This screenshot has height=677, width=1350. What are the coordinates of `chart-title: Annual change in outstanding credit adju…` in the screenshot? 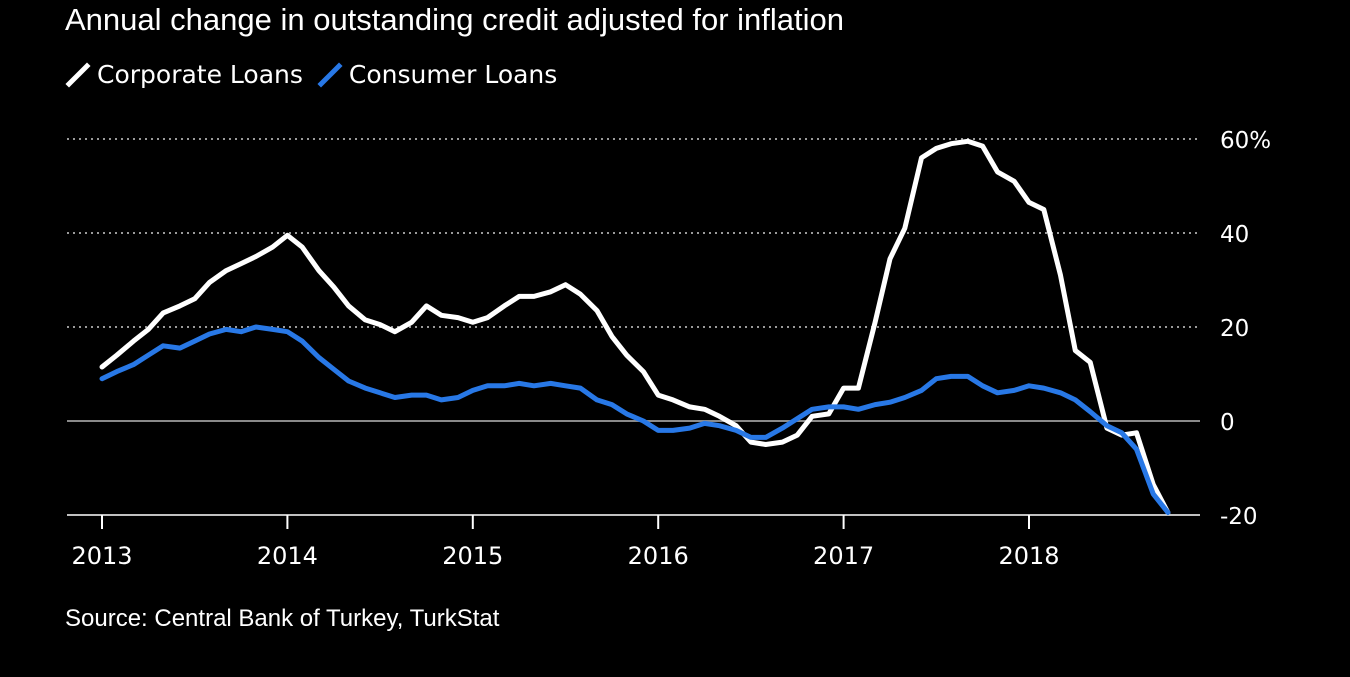 It's located at (454, 19).